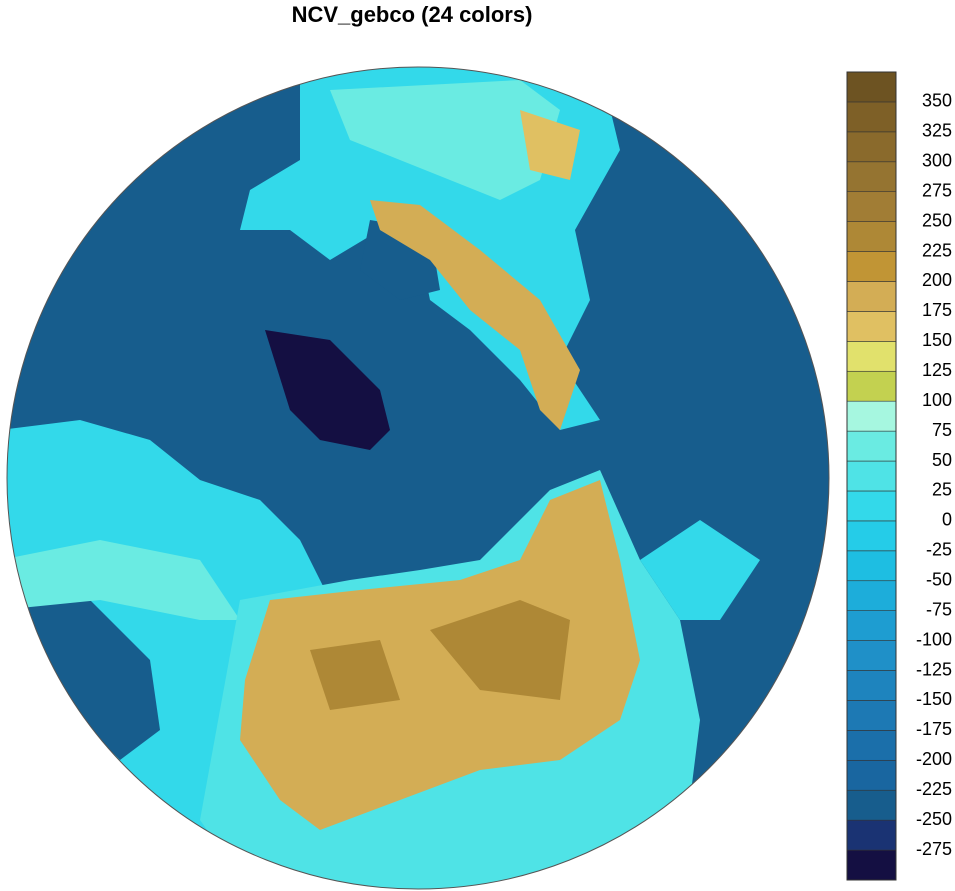 This screenshot has height=891, width=955. I want to click on colorbar-label: 300, so click(937, 161).